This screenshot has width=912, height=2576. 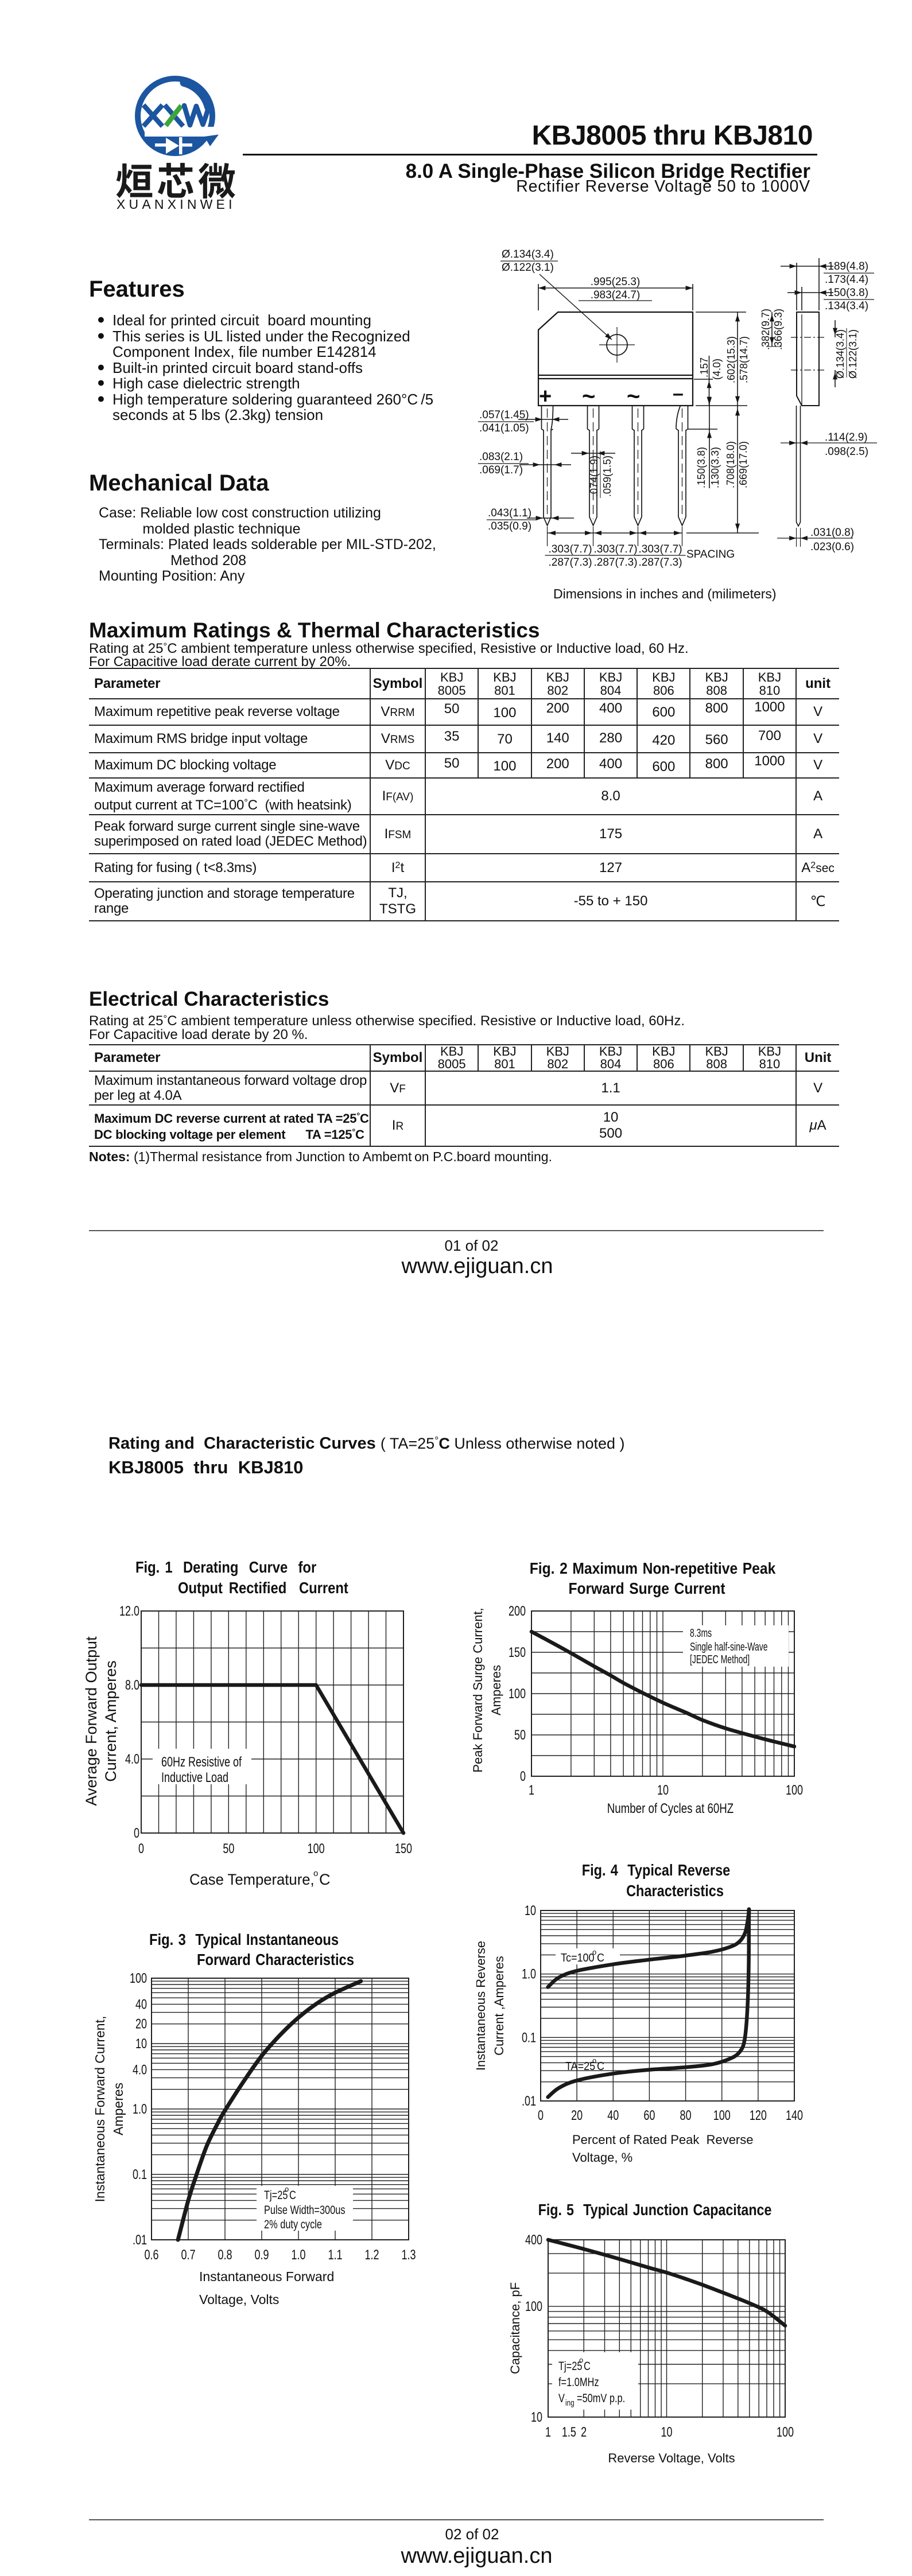 What do you see at coordinates (501, 470) in the screenshot?
I see `svg-text: .069(1.7)` at bounding box center [501, 470].